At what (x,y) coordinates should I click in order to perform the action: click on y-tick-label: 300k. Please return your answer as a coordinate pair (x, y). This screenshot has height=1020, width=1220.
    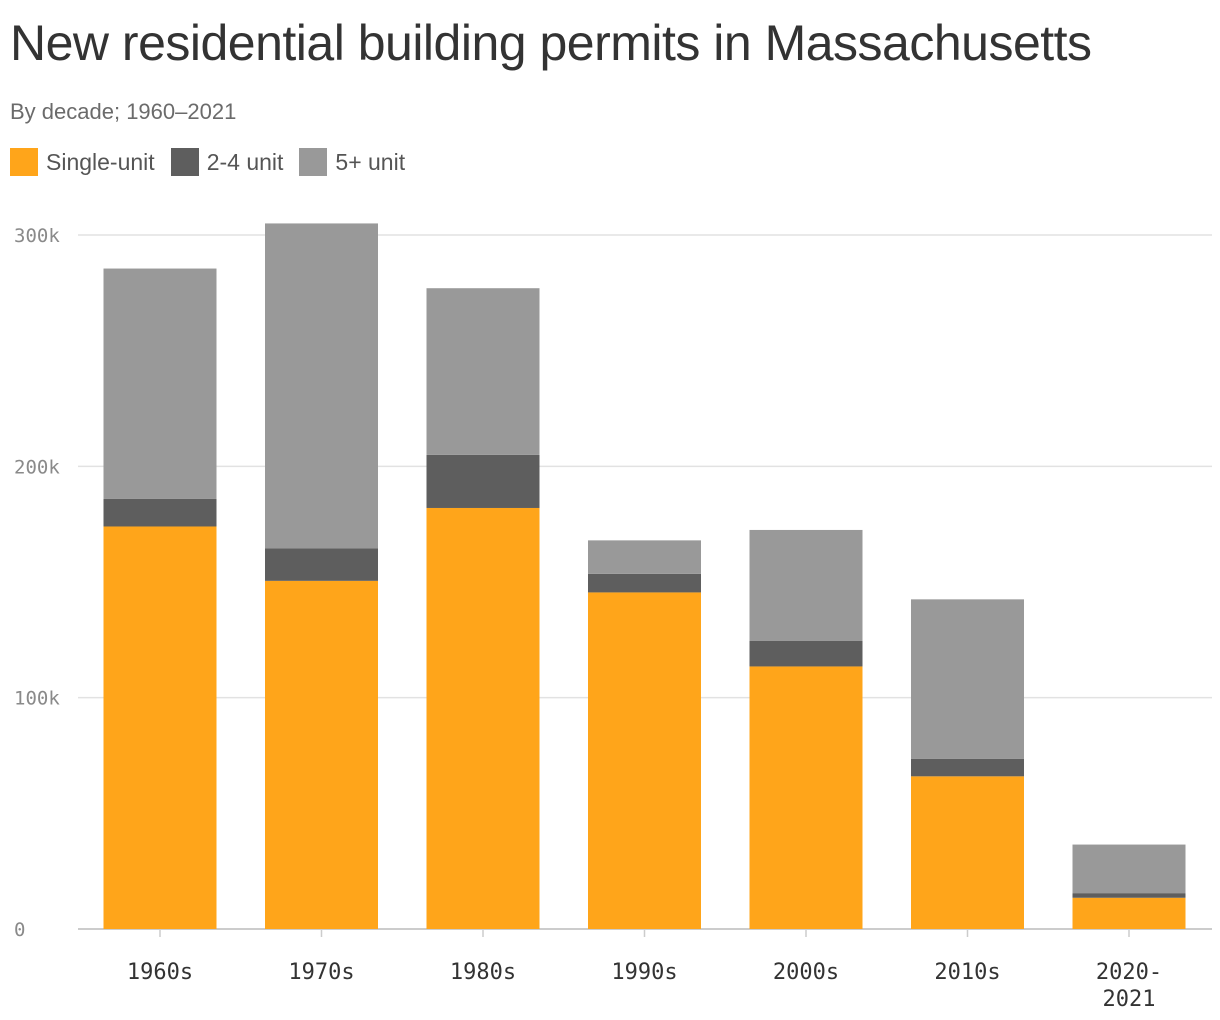
    Looking at the image, I should click on (37, 236).